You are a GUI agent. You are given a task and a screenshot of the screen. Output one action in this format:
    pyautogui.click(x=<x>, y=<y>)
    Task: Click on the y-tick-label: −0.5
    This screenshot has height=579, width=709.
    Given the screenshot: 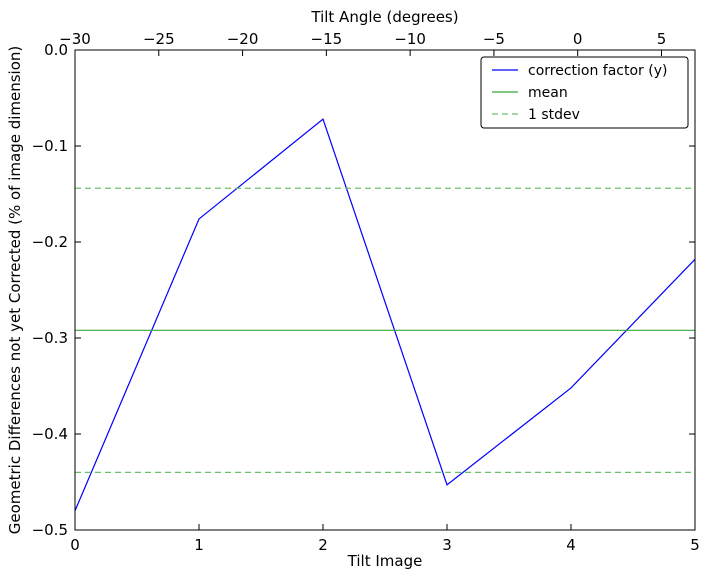 What is the action you would take?
    pyautogui.click(x=50, y=530)
    